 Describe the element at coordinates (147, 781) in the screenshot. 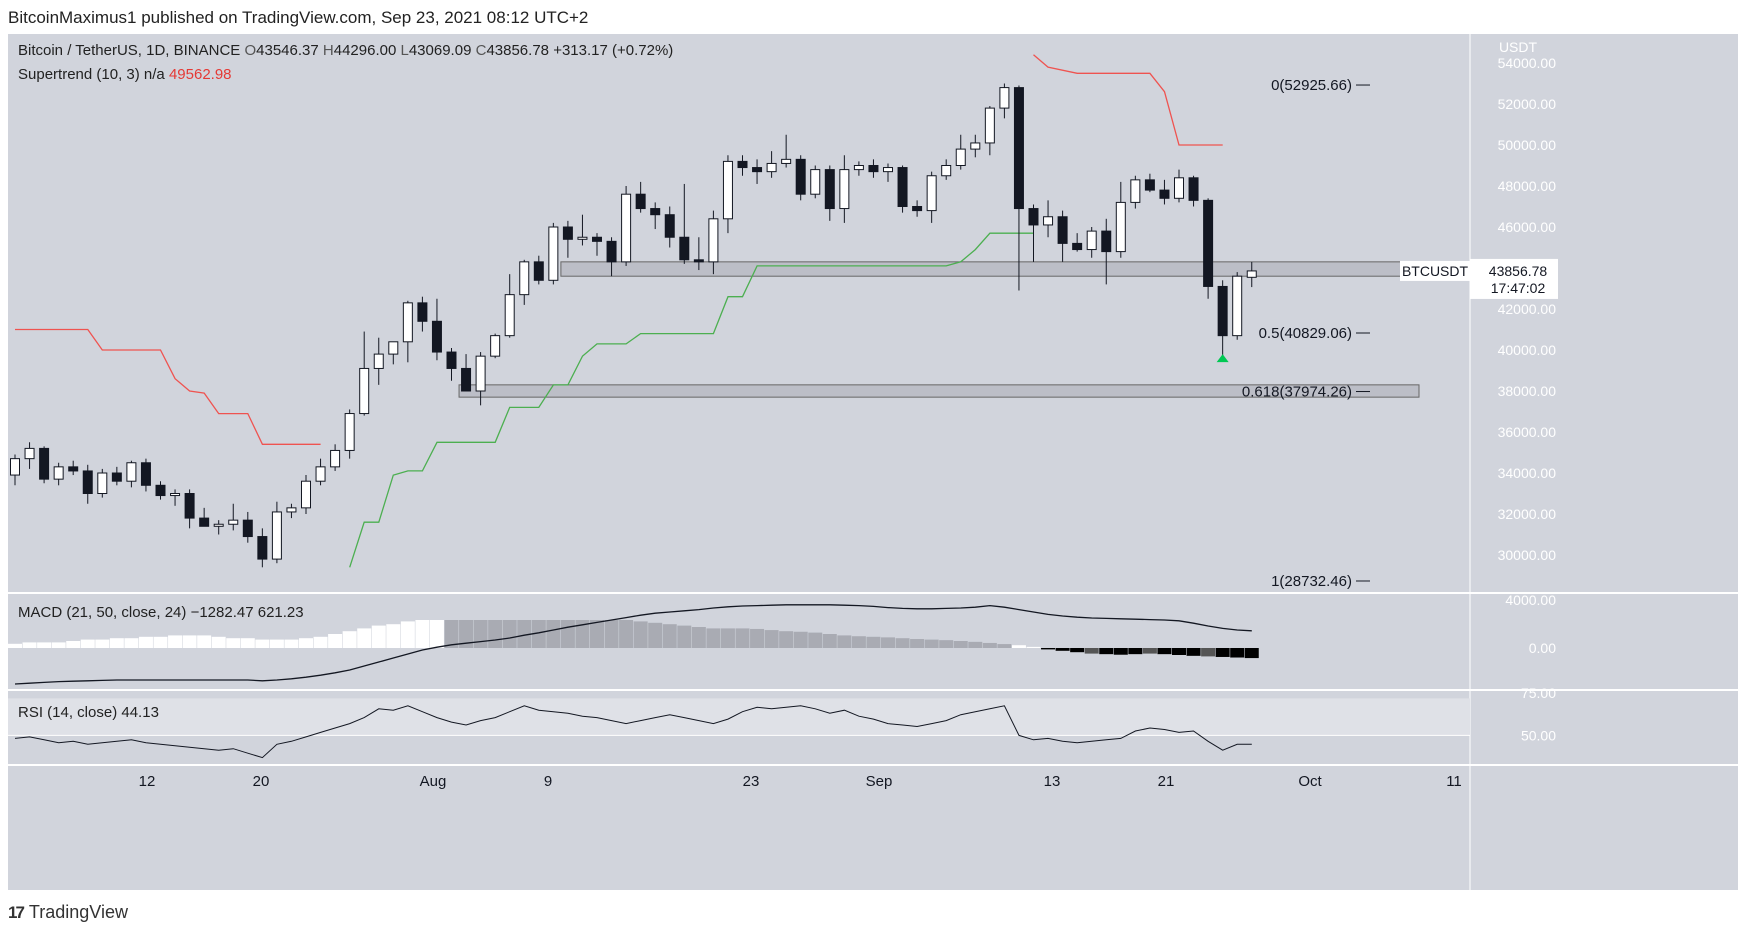

I see `time-axis-label: 12` at that location.